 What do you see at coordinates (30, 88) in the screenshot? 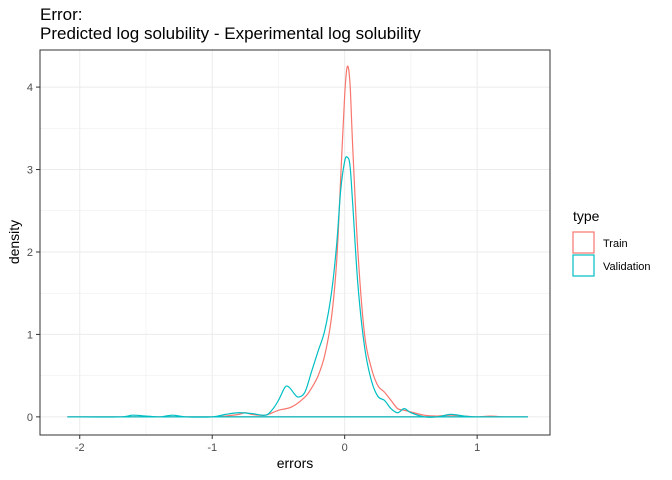
I see `y-tick-label: 4` at bounding box center [30, 88].